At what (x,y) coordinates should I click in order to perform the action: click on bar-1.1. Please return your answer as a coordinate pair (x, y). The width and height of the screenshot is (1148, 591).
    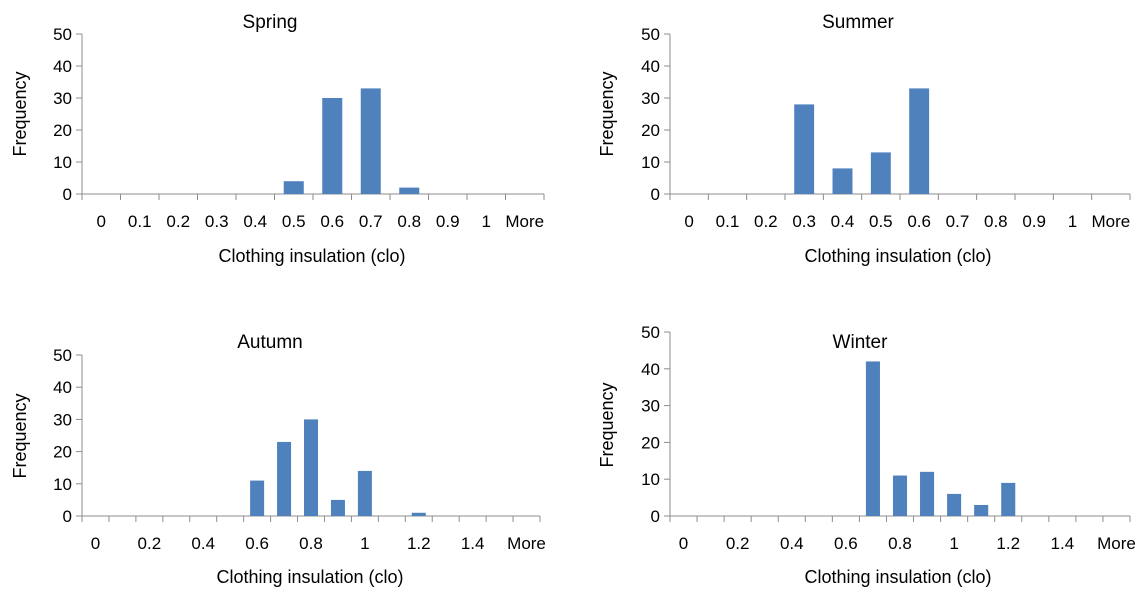
    Looking at the image, I should click on (981, 510).